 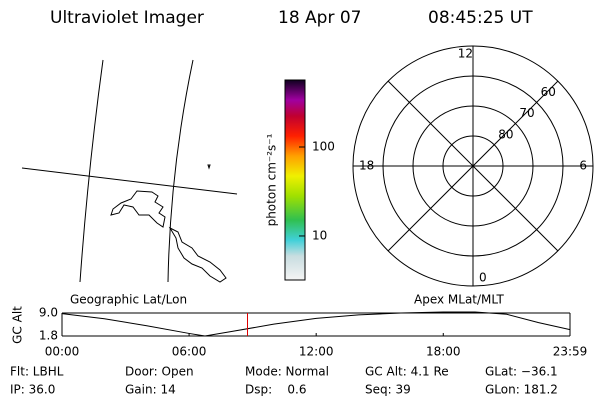 I want to click on polar-ring, so click(x=473, y=166).